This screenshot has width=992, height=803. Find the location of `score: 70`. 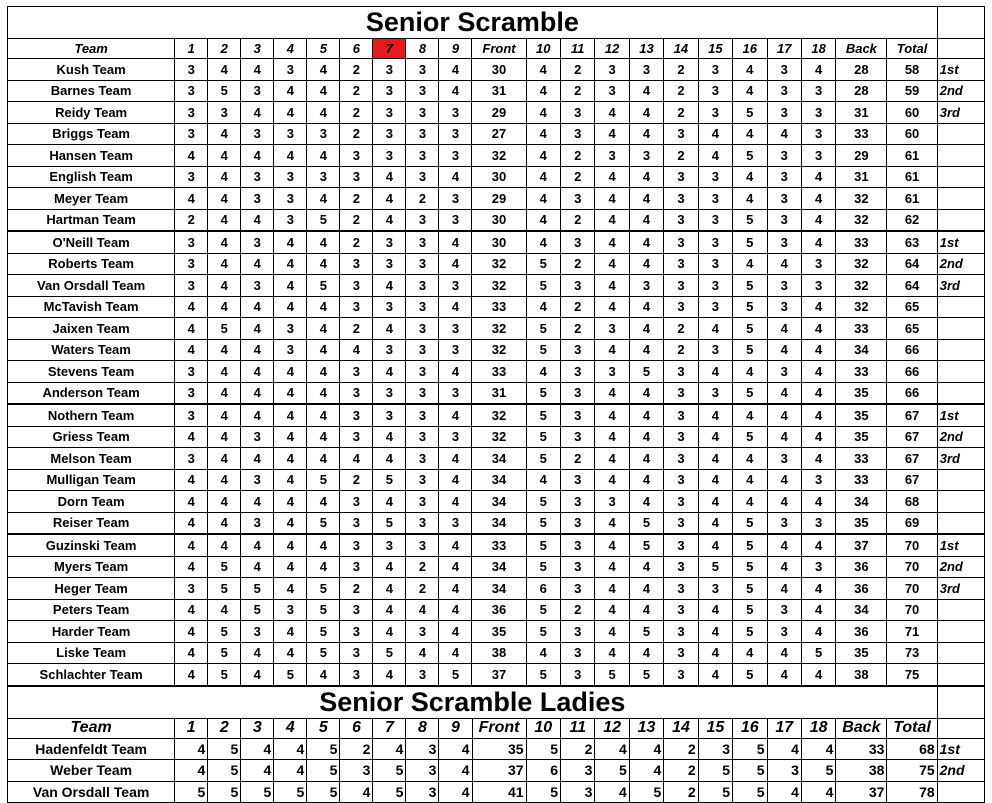

score: 70 is located at coordinates (912, 609).